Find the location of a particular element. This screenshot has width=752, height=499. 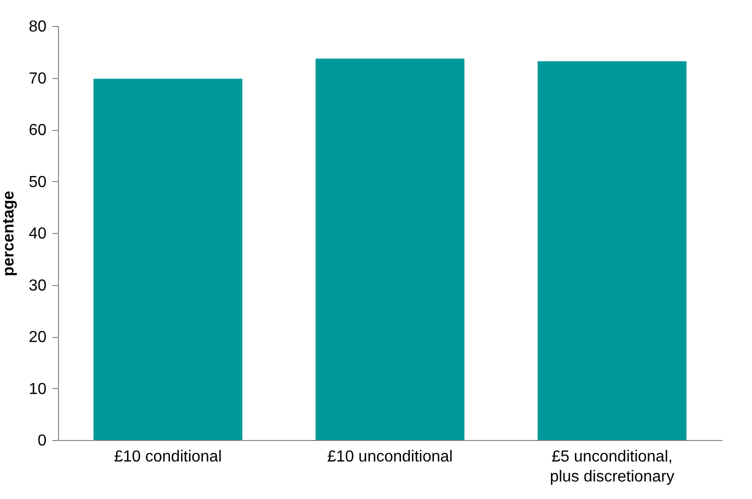

y-tick-label: 20 is located at coordinates (37, 337).